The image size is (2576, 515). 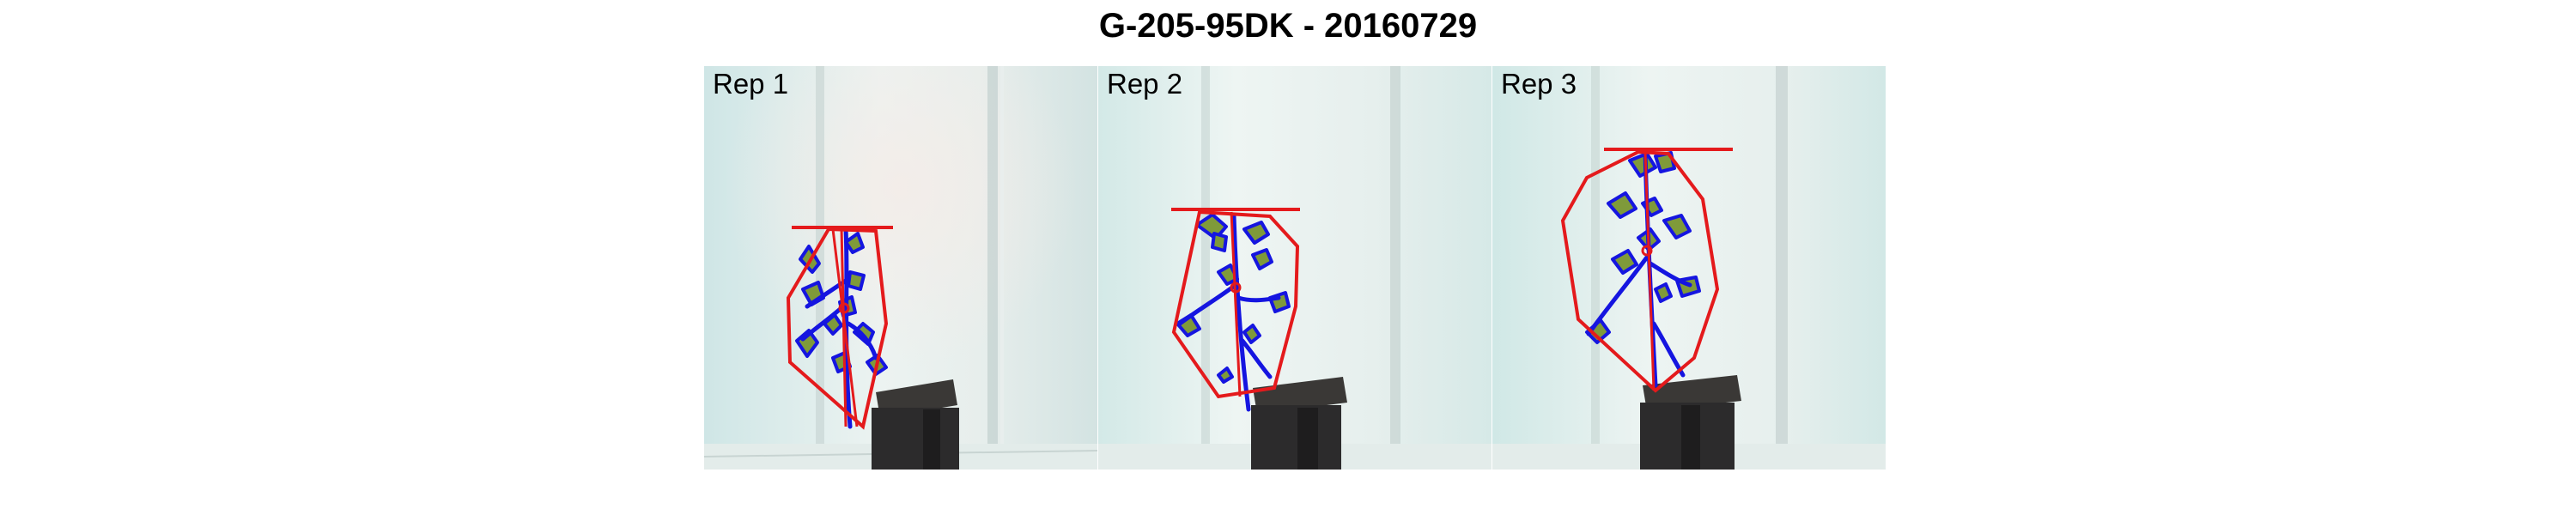 I want to click on rep-3-photo, so click(x=1689, y=268).